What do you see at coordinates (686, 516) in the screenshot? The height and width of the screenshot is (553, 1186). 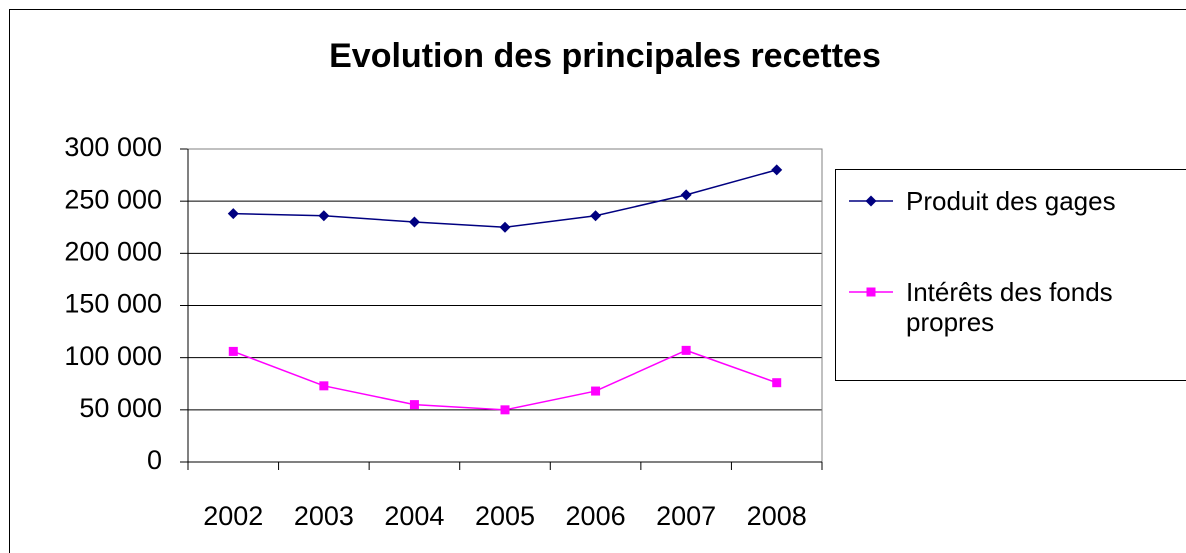 I see `x-tick-label: 2007` at bounding box center [686, 516].